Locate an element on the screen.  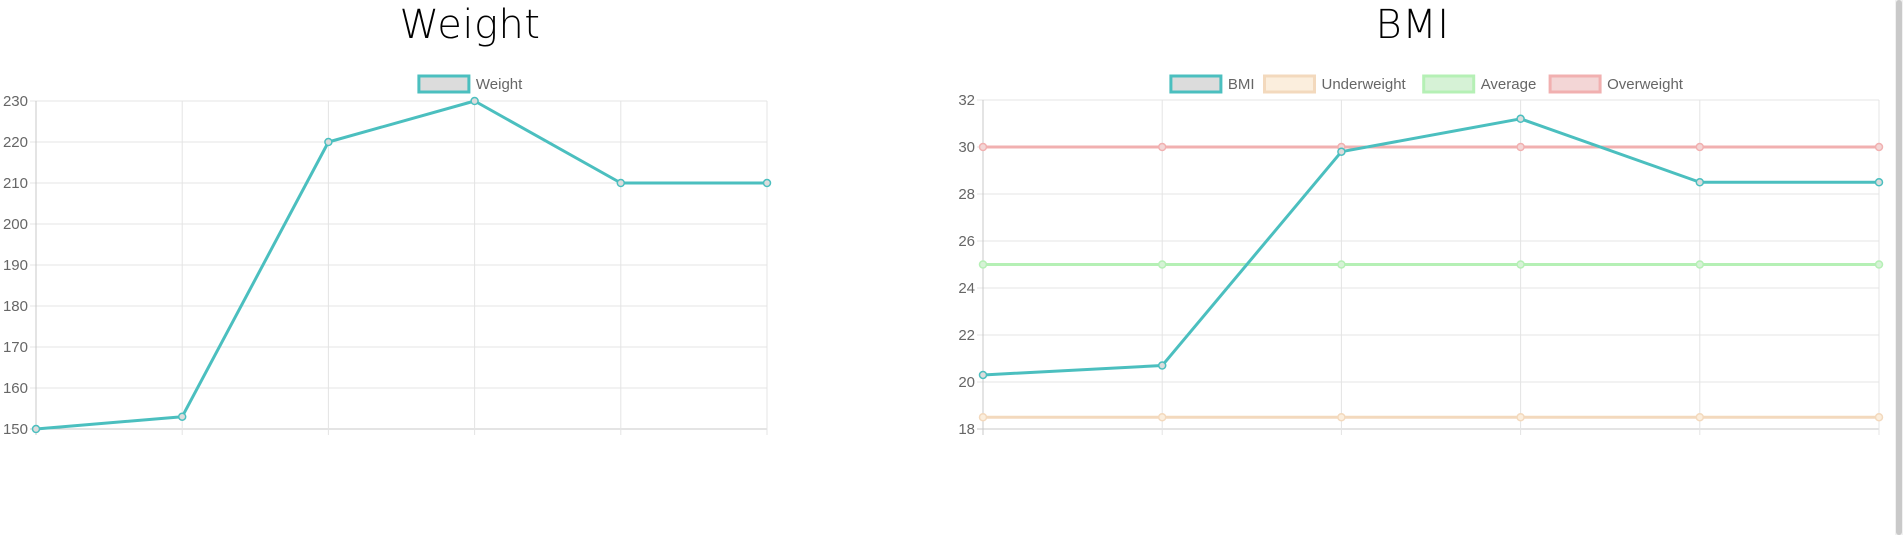
series-underweight is located at coordinates (1431, 417).